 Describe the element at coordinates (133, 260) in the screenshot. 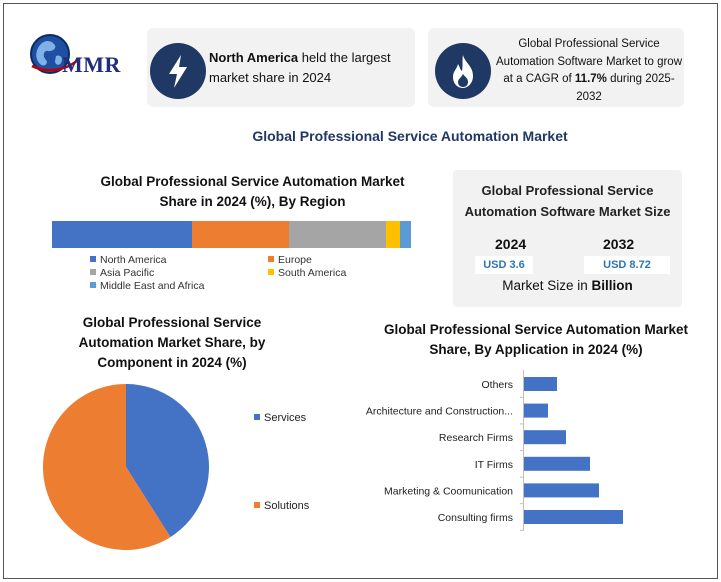

I see `legend-label: North America` at that location.